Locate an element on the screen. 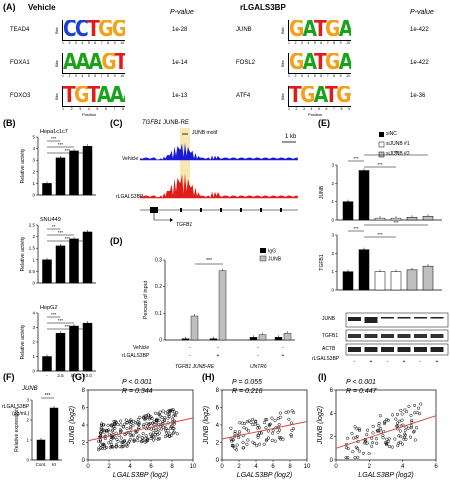 This screenshot has height=500, width=450. panel-h-pvalue: P = 0.055 is located at coordinates (247, 382).